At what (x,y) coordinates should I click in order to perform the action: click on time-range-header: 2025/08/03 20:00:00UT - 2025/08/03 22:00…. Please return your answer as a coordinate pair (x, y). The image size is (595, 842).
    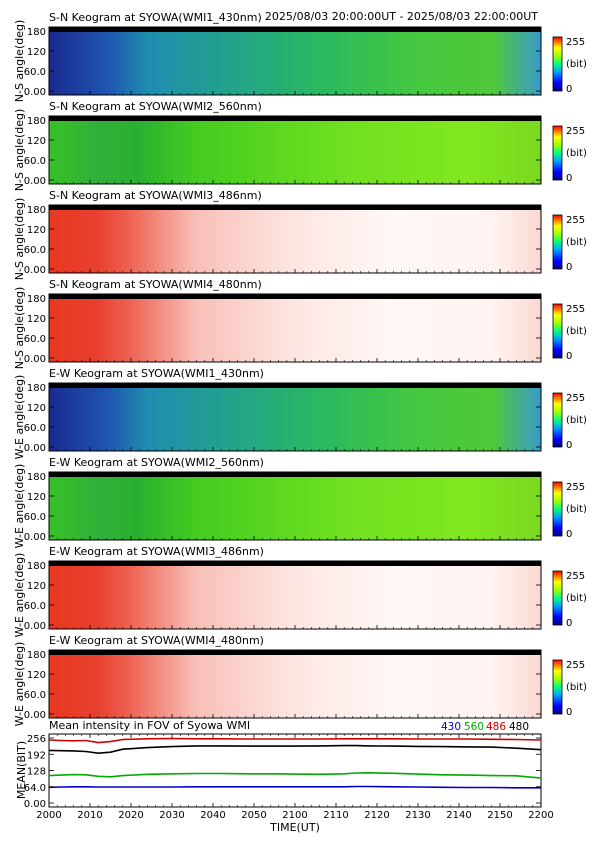
    Looking at the image, I should click on (401, 16).